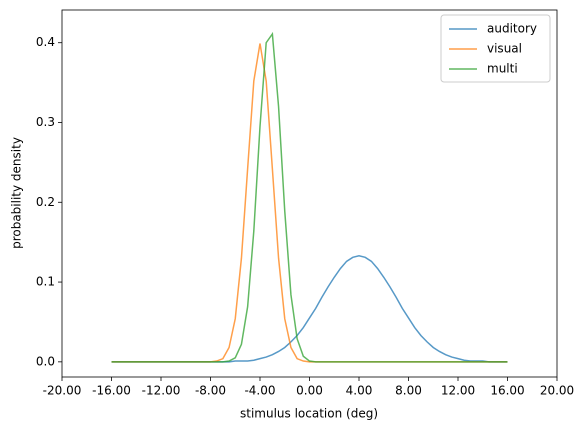 This screenshot has height=432, width=586. I want to click on x-axis-label: stimulus location (deg), so click(309, 414).